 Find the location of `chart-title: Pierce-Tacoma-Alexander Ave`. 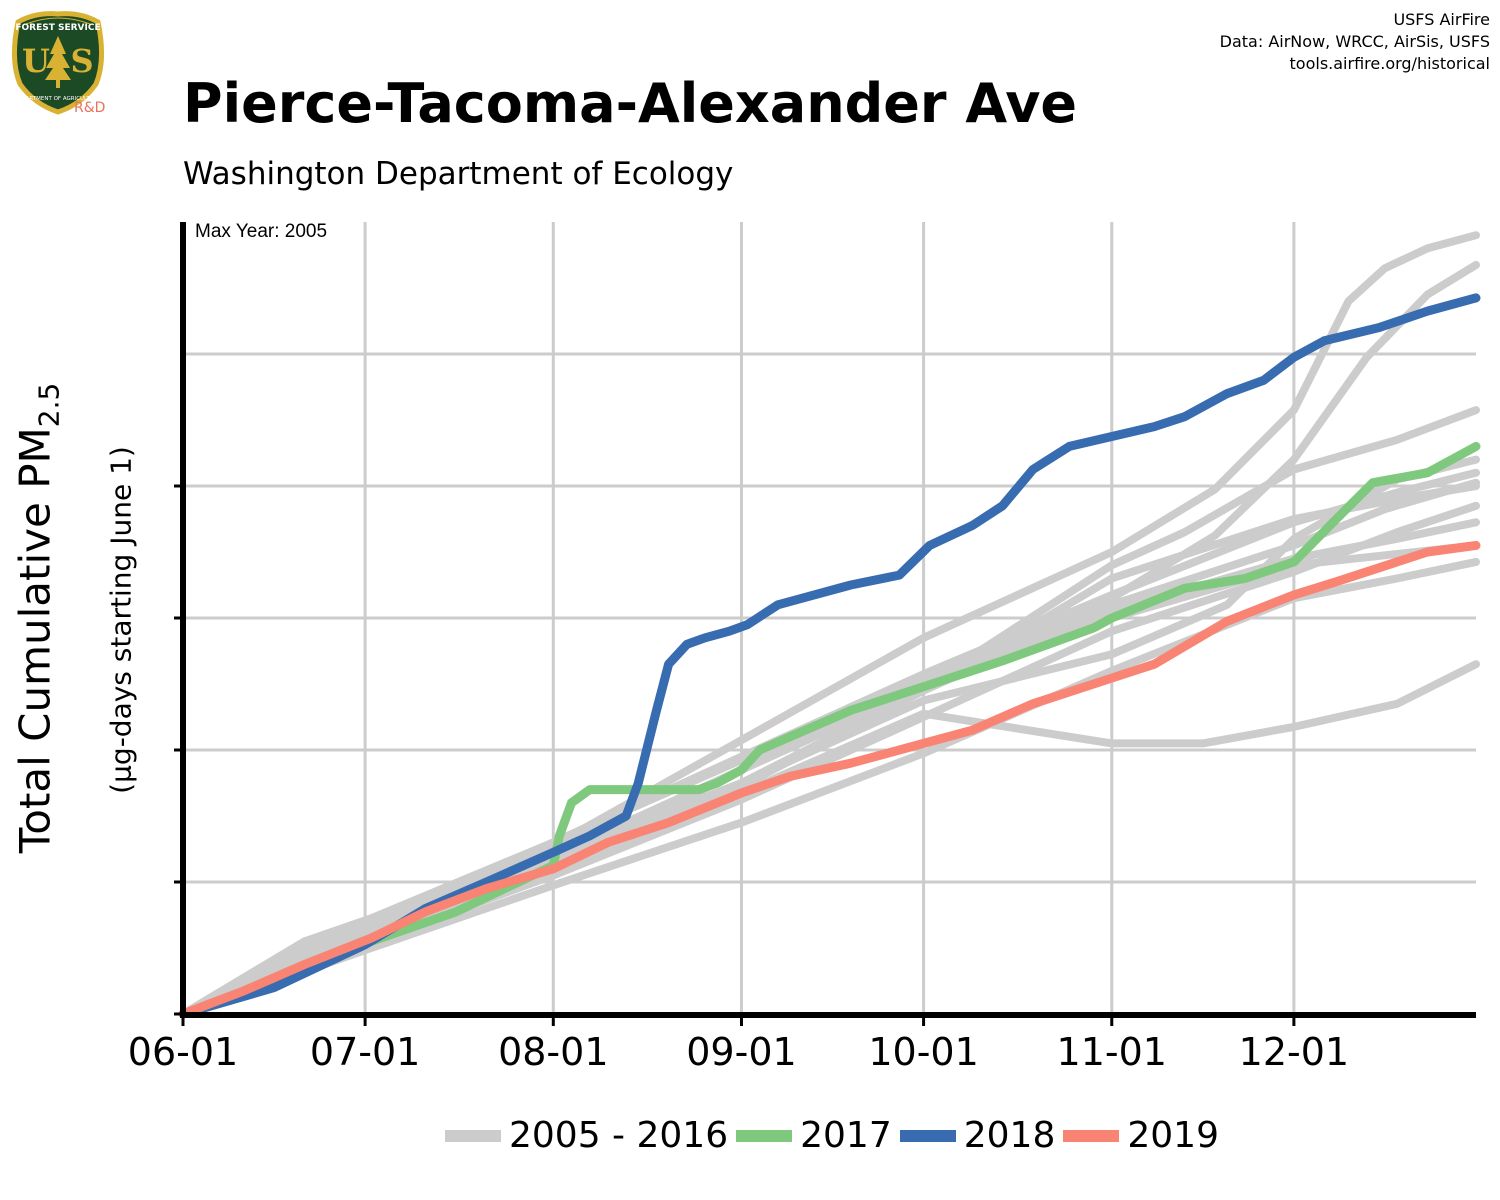

chart-title: Pierce-Tacoma-Alexander Ave is located at coordinates (630, 103).